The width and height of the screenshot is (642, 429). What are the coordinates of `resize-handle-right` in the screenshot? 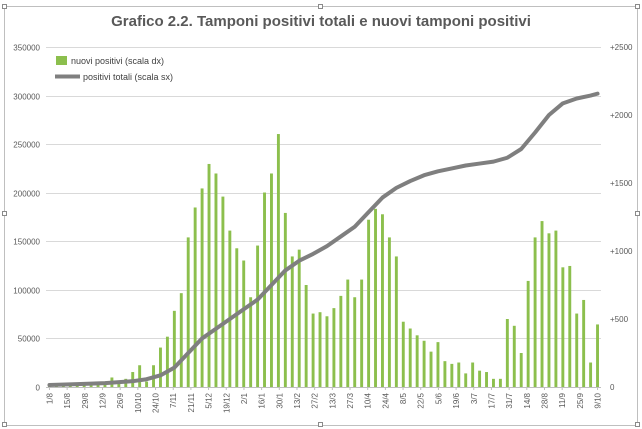 It's located at (637, 213).